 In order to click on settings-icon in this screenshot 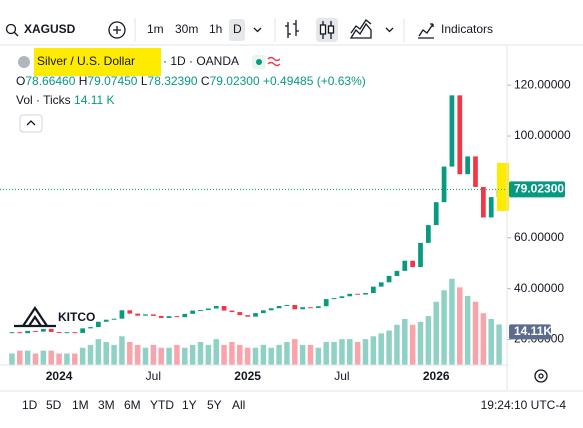, I will do `click(541, 376)`.